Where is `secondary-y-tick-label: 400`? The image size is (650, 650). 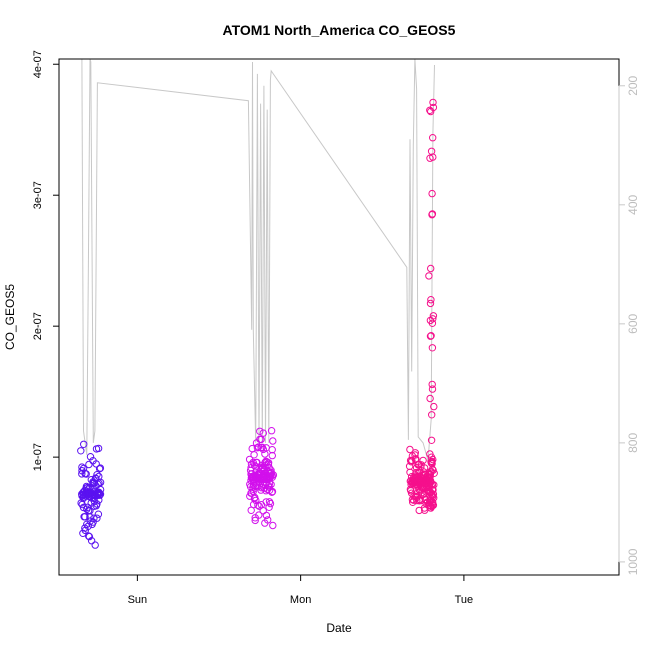 secondary-y-tick-label: 400 is located at coordinates (633, 204).